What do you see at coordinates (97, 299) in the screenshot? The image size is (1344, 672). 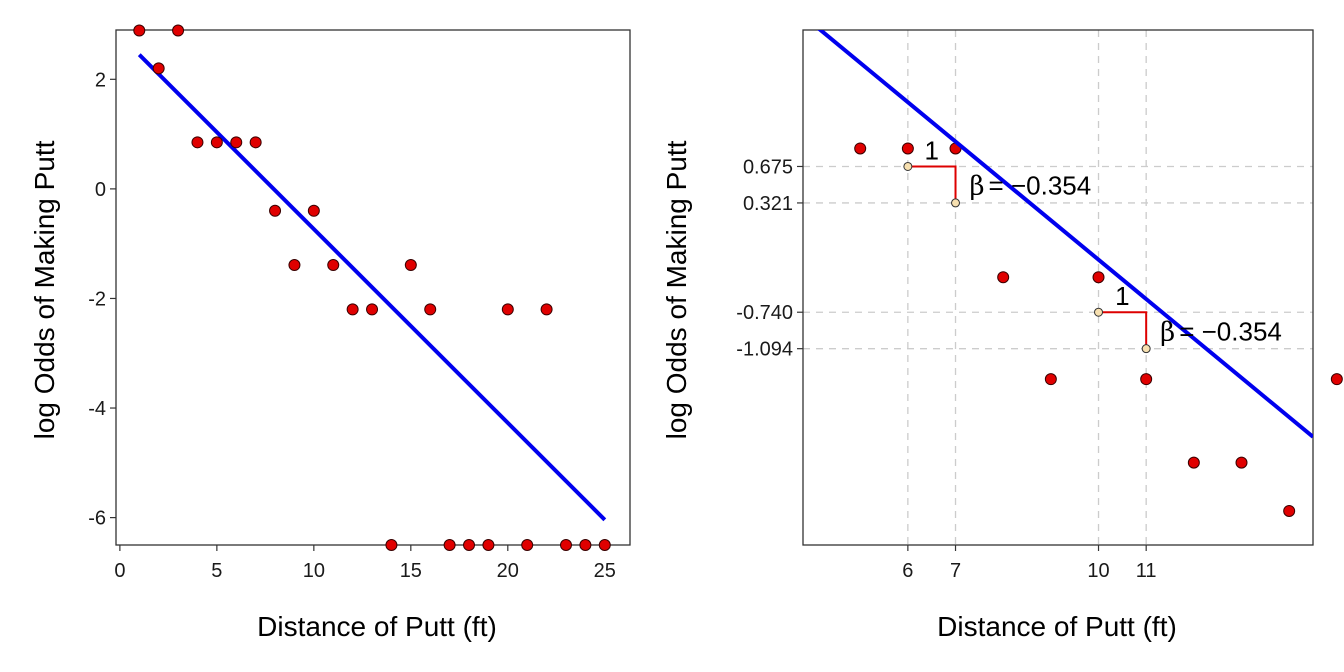 I see `left-y-tick-label: -2` at bounding box center [97, 299].